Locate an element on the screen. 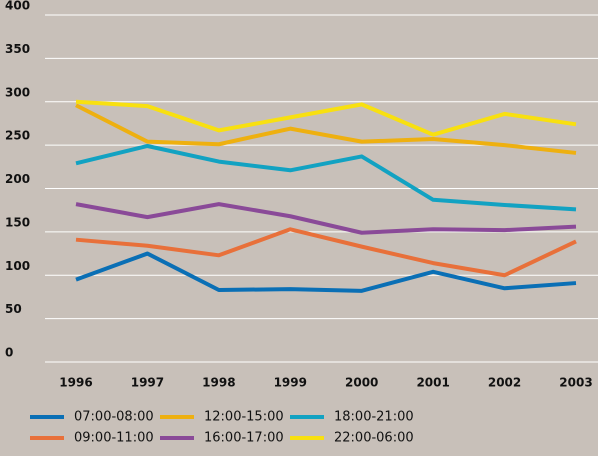 This screenshot has width=598, height=456. y-tick-label: 150 is located at coordinates (17, 222).